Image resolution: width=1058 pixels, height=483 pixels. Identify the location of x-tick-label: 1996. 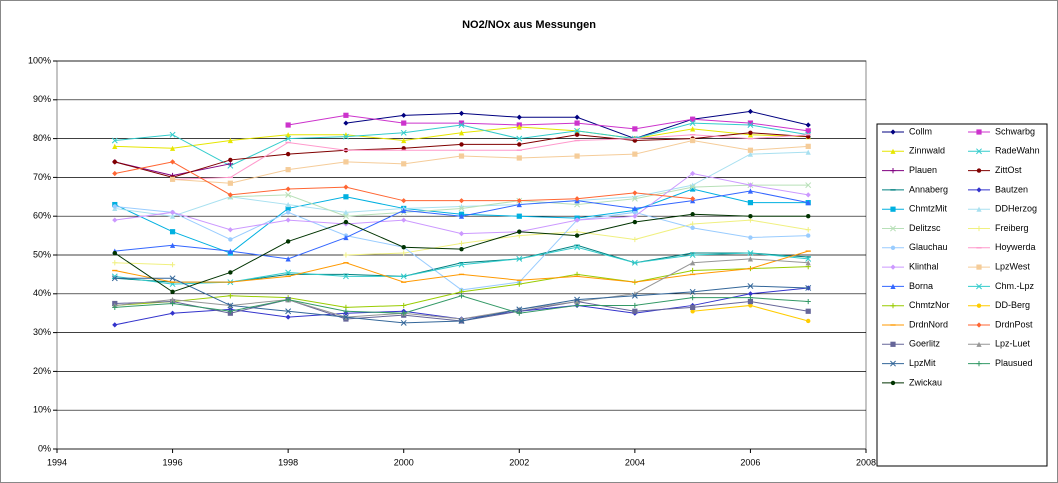
(173, 462).